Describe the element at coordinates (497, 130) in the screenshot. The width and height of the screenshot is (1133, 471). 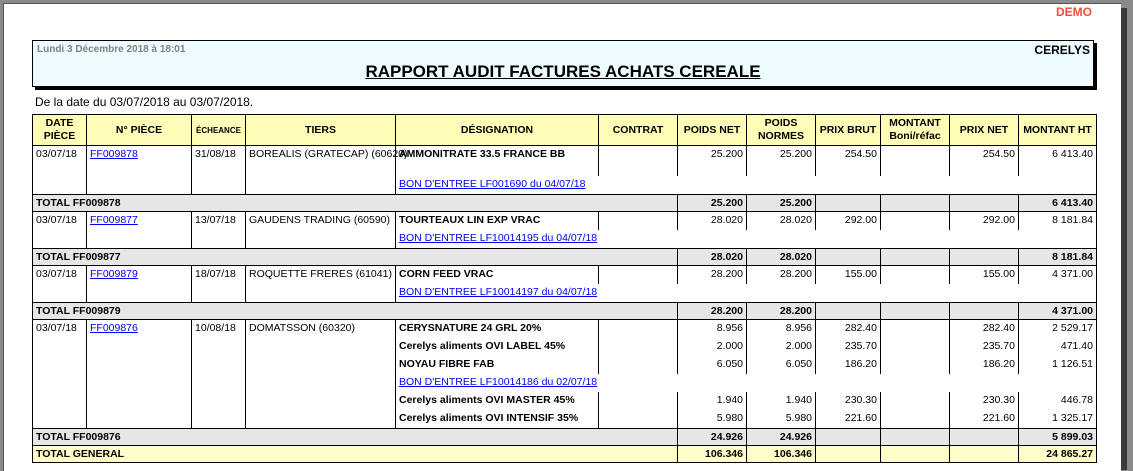
I see `col-designation: DÉSIGNATION` at that location.